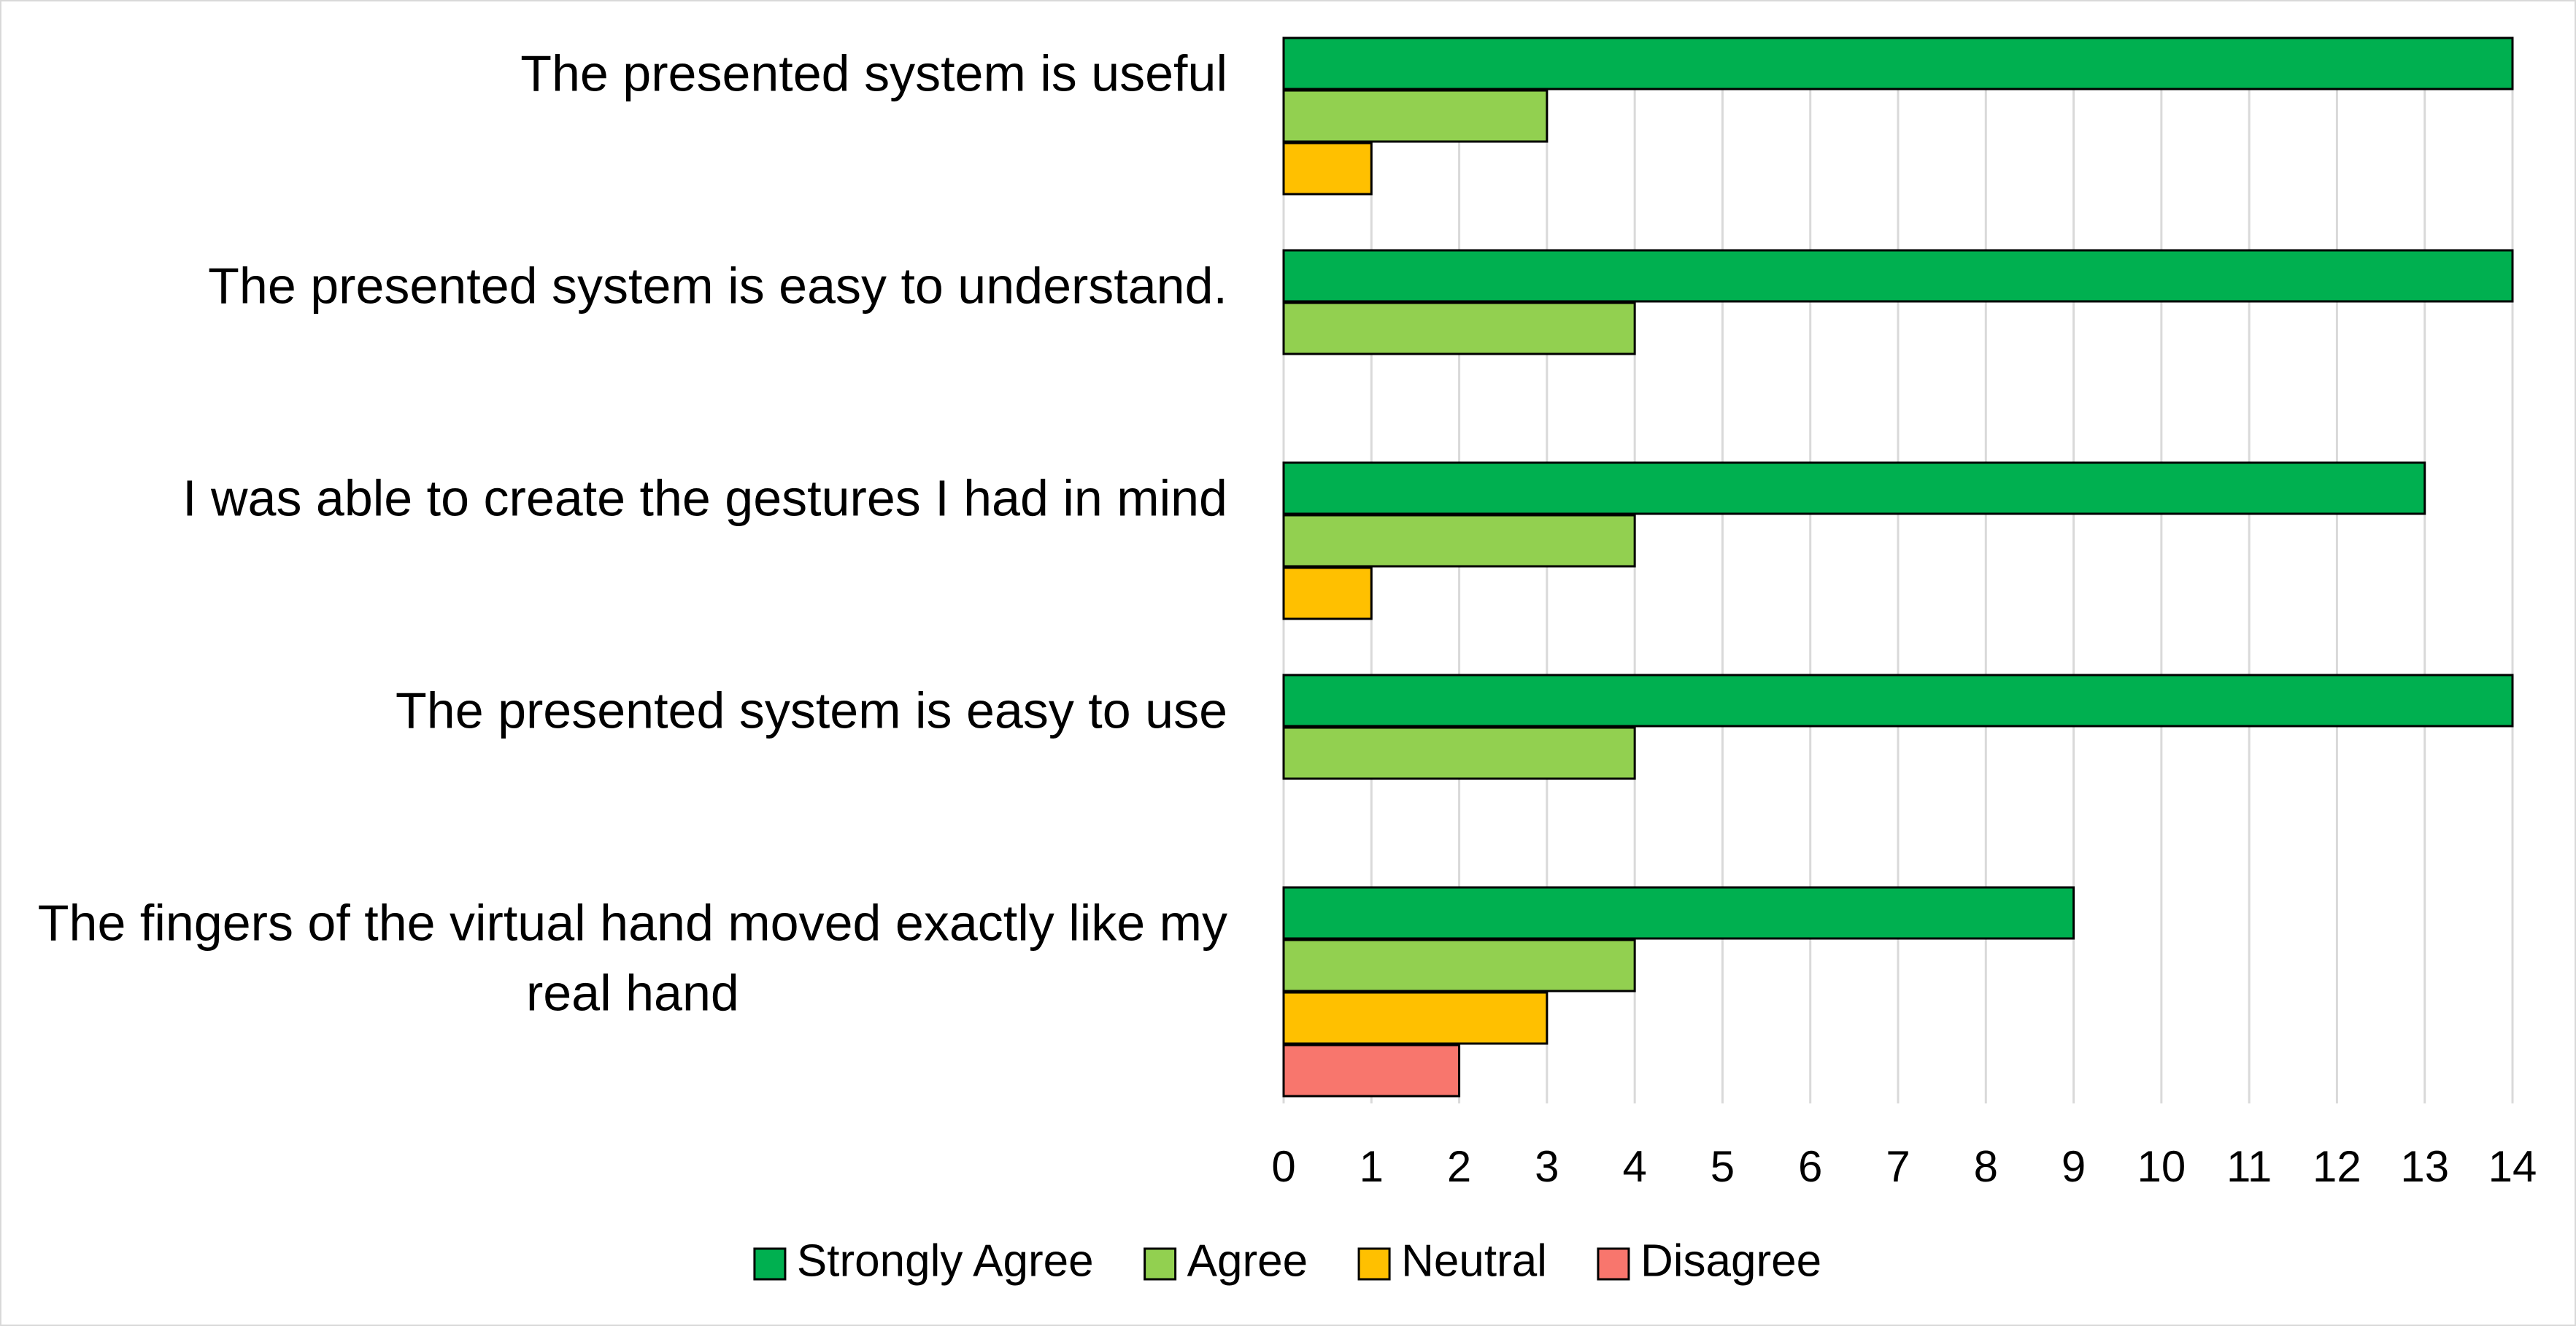 The width and height of the screenshot is (2576, 1326). I want to click on x-axis-ticks: 0 1 2 3 4 5 6 7 8 9 10 11 12 13 14, so click(1904, 1166).